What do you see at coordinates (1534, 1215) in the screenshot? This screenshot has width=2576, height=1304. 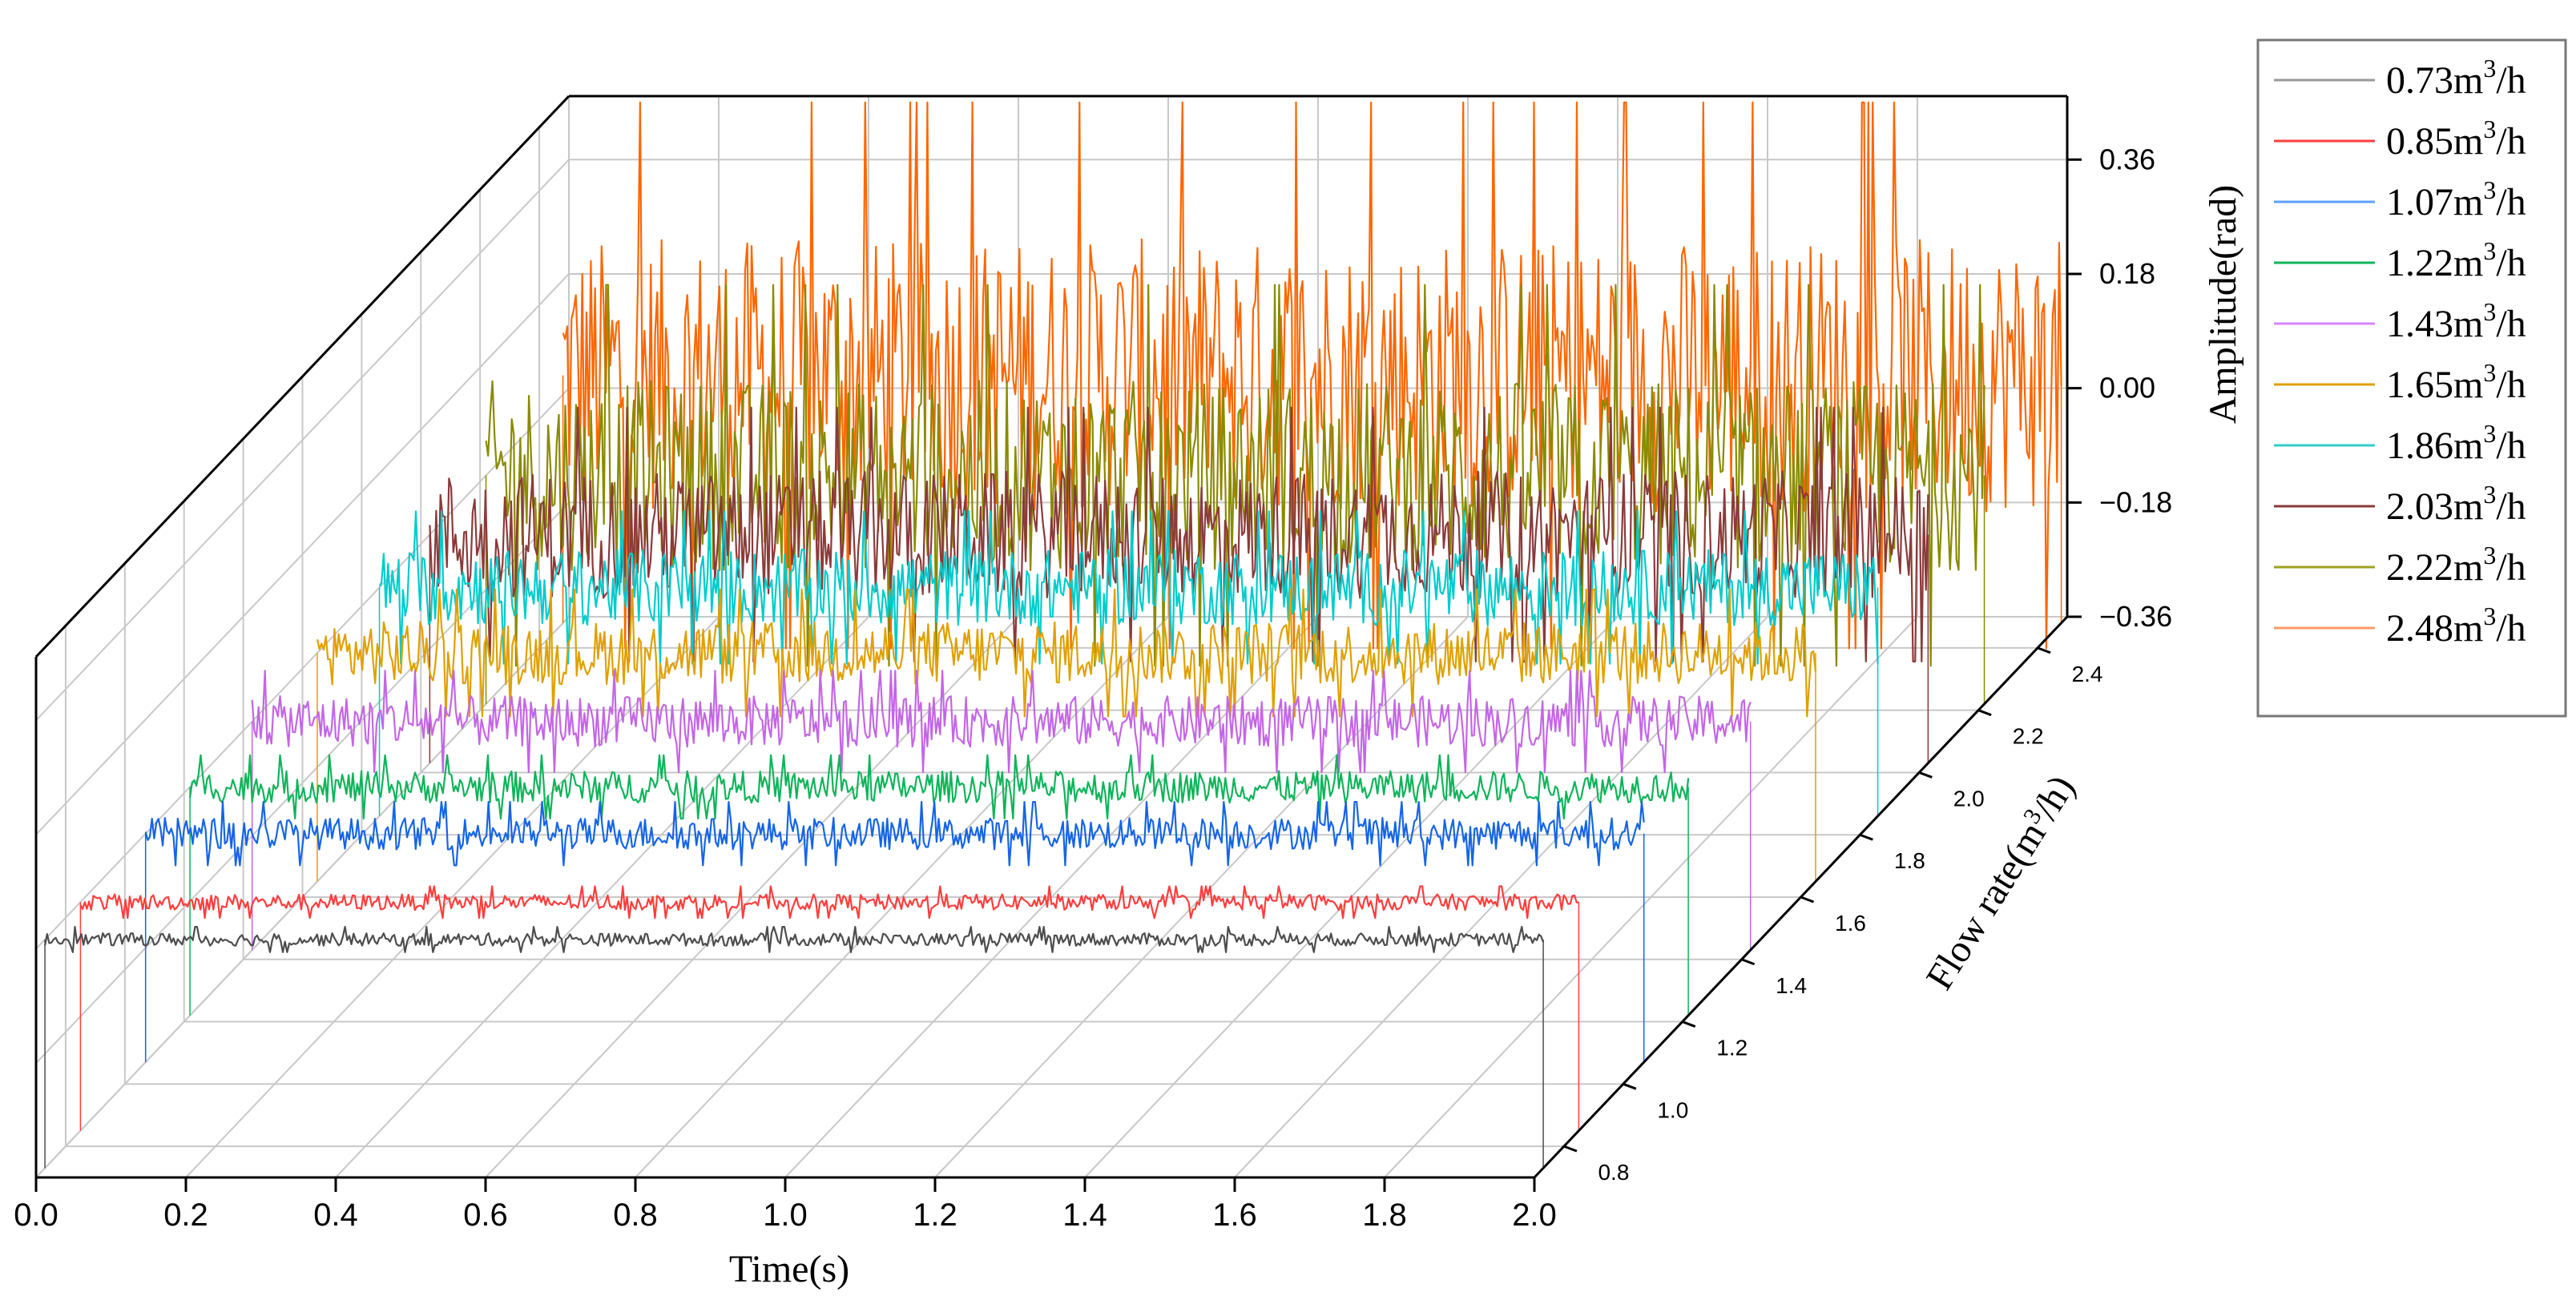 I see `x-tick-label: 2.0` at bounding box center [1534, 1215].